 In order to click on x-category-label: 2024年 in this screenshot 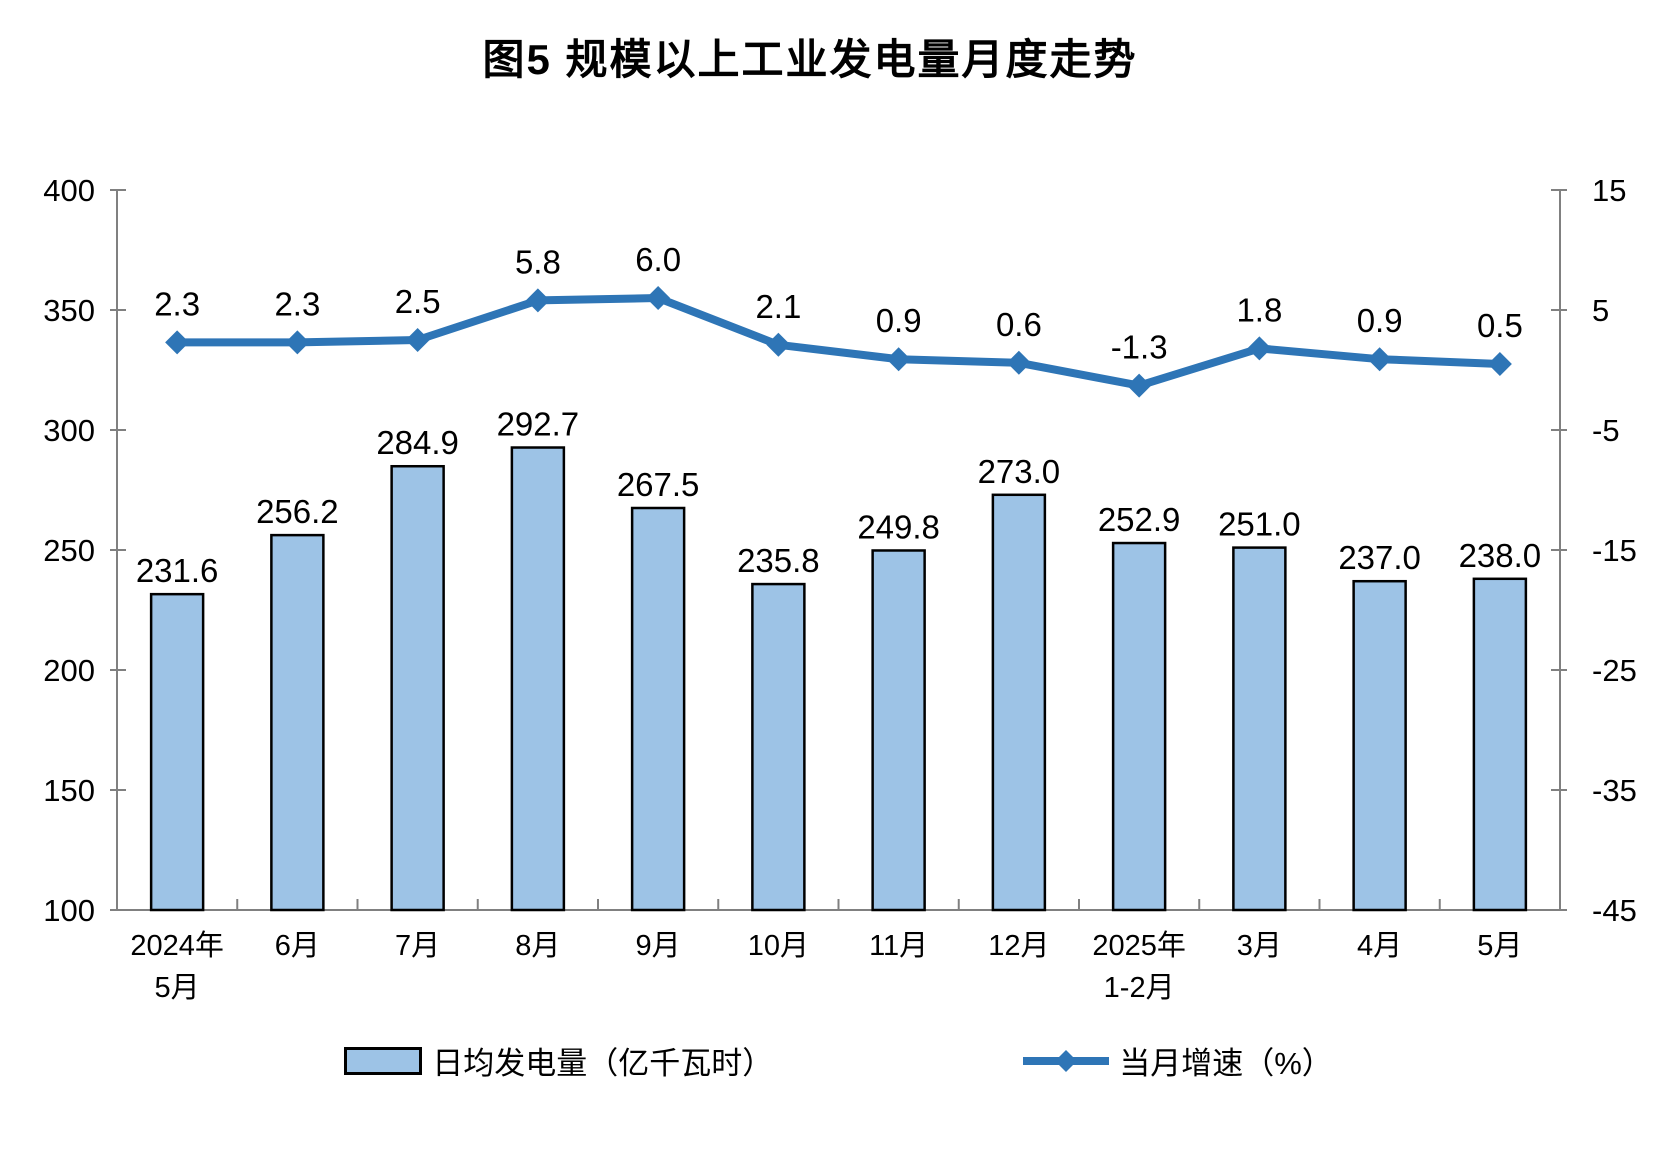, I will do `click(177, 945)`.